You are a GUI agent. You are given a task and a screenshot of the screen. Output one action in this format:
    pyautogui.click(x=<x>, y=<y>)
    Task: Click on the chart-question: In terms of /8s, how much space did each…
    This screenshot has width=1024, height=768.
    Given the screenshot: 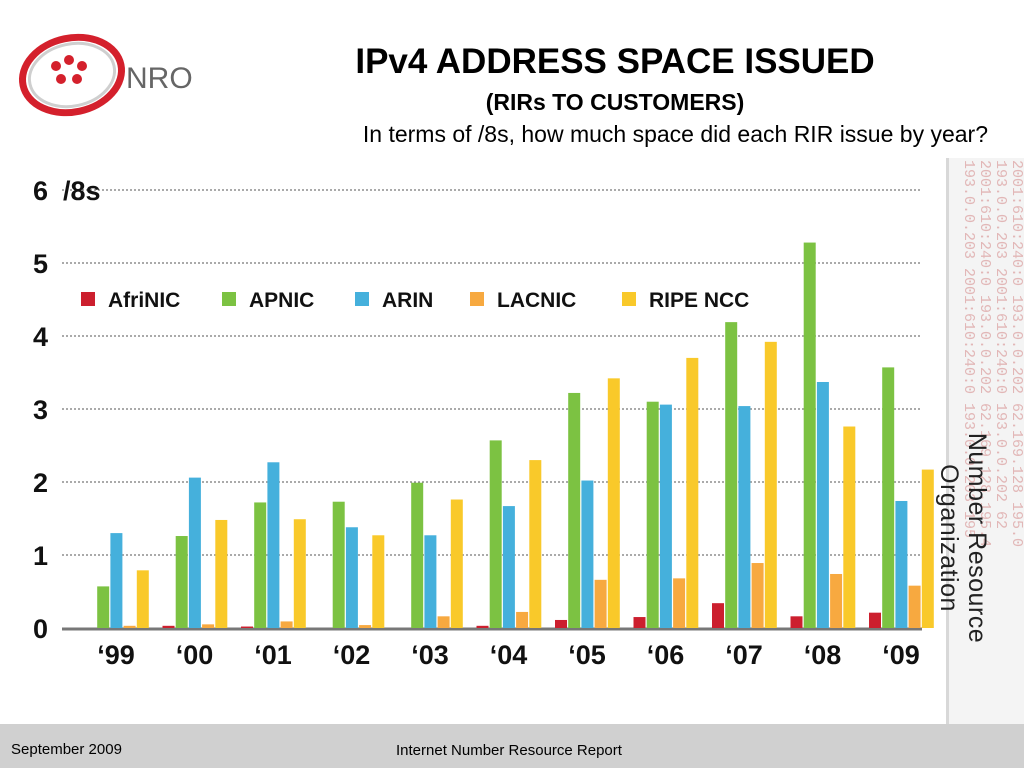 What is the action you would take?
    pyautogui.click(x=675, y=134)
    